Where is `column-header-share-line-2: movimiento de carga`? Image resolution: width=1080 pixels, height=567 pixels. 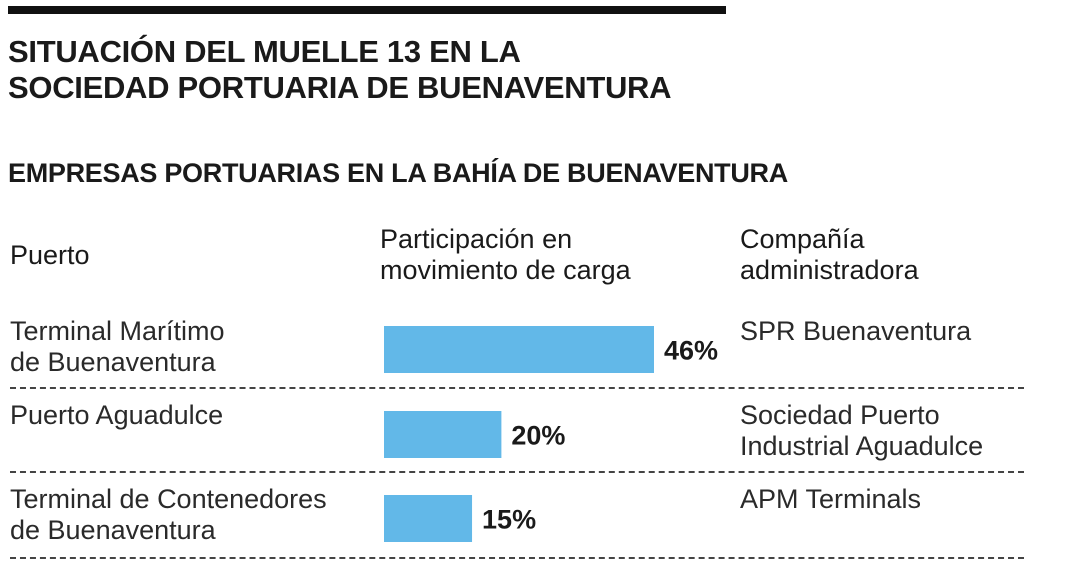 column-header-share-line-2: movimiento de carga is located at coordinates (505, 270).